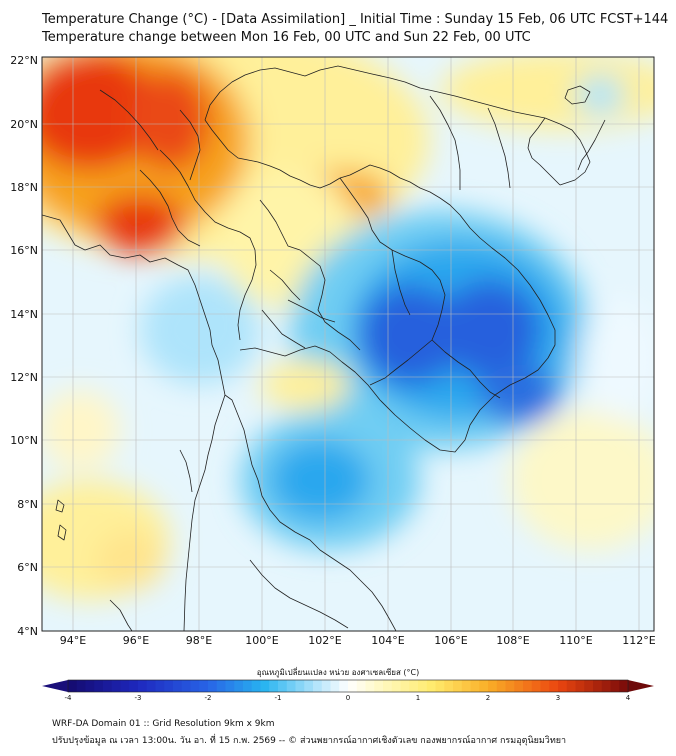 The height and width of the screenshot is (756, 676). I want to click on lat-label: 20°N, so click(24, 124).